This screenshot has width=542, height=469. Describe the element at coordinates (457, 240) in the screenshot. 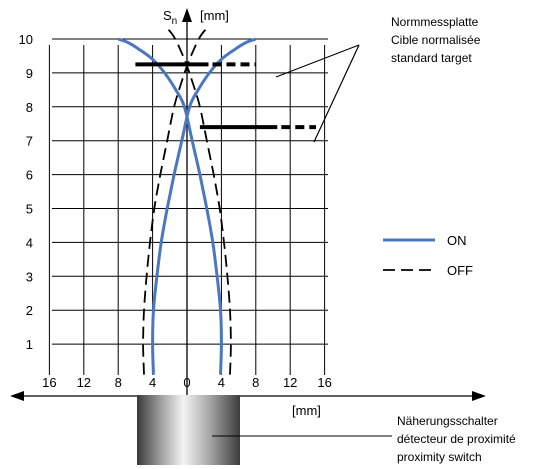

I see `legend-label-on: ON` at that location.